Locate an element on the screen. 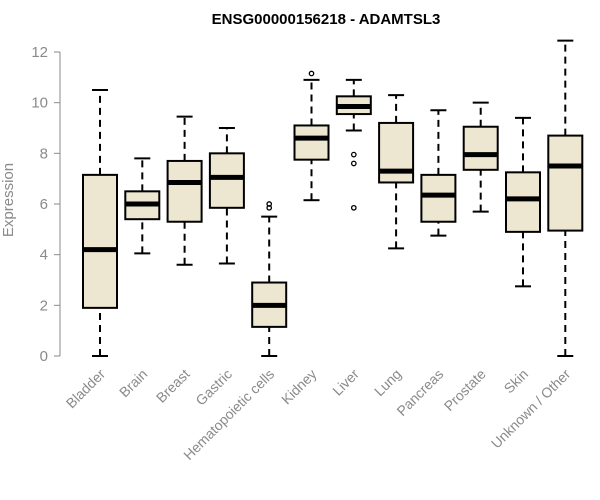 This screenshot has width=600, height=500. y-tick-label: 2 is located at coordinates (44, 305).